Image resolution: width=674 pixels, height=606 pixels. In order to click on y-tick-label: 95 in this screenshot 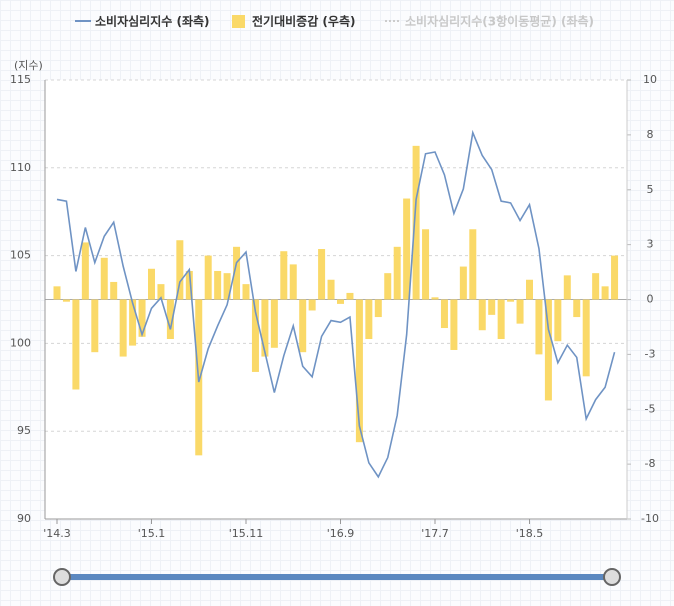, I will do `click(24, 430)`.